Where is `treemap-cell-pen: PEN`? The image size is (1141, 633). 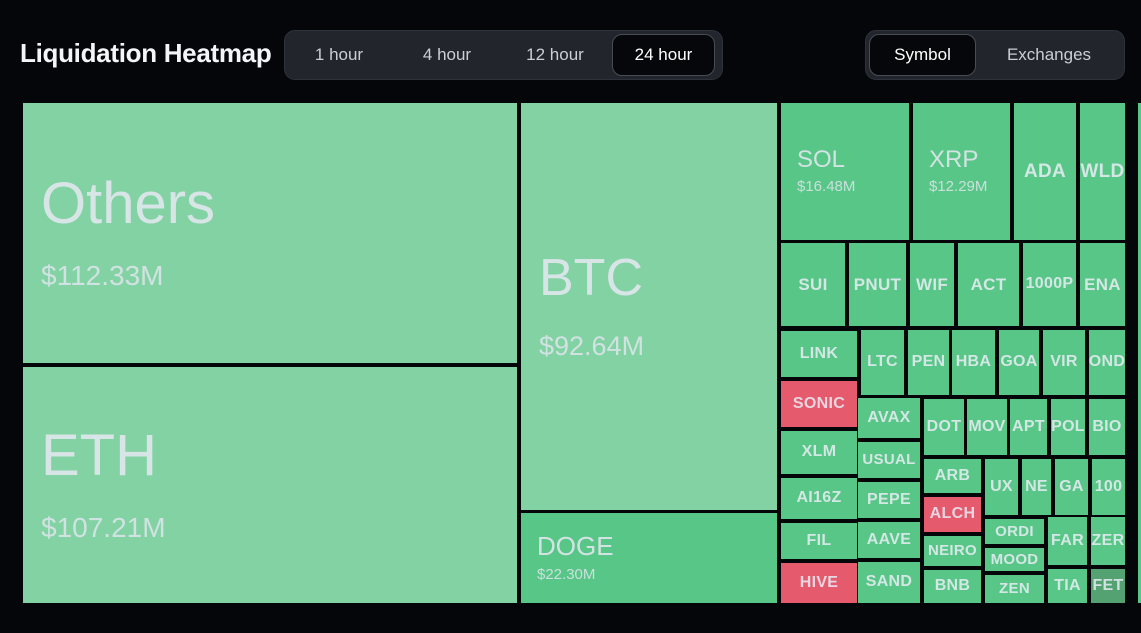
treemap-cell-pen: PEN is located at coordinates (928, 362).